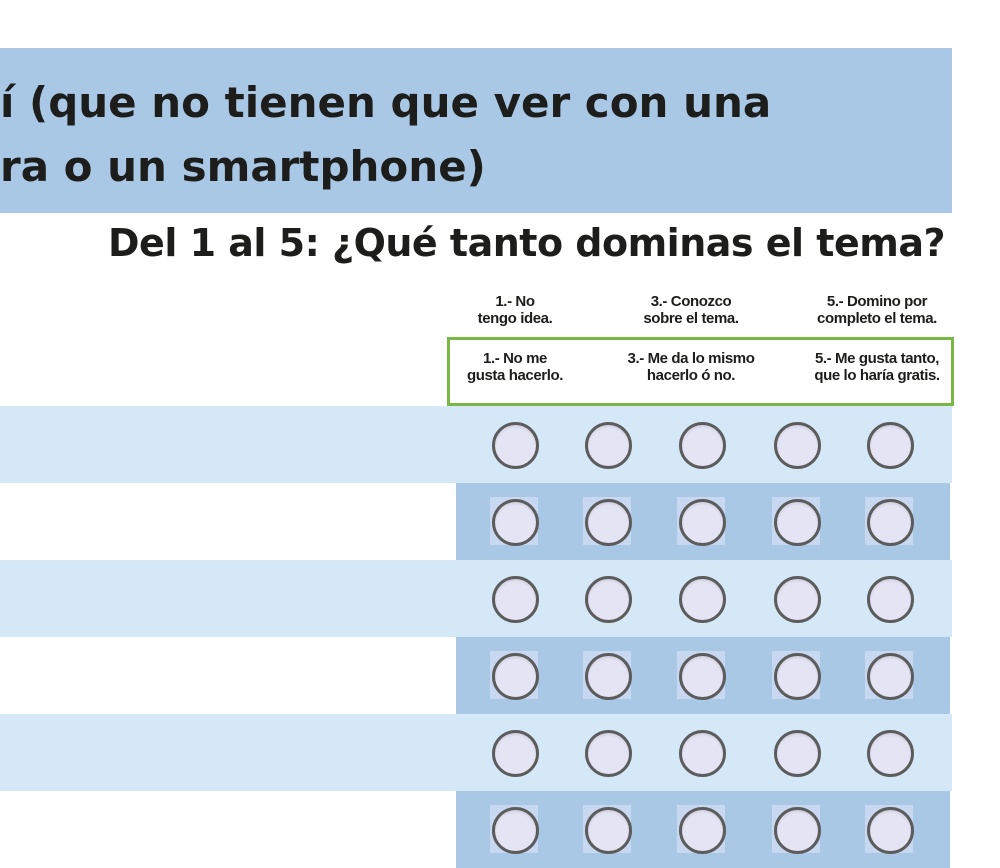 The image size is (1000, 868). Describe the element at coordinates (691, 310) in the screenshot. I see `scale-label-knowledge-3: 3.- Conozco sobre el tema.` at that location.